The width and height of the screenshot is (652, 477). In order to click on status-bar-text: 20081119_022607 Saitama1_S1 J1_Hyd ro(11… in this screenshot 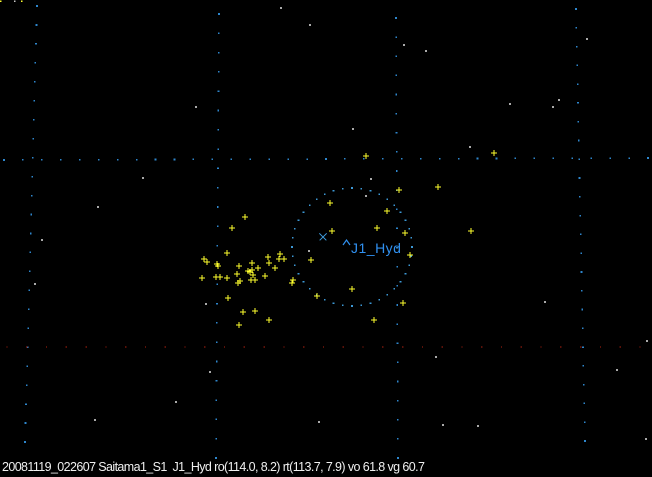, I will do `click(213, 467)`.